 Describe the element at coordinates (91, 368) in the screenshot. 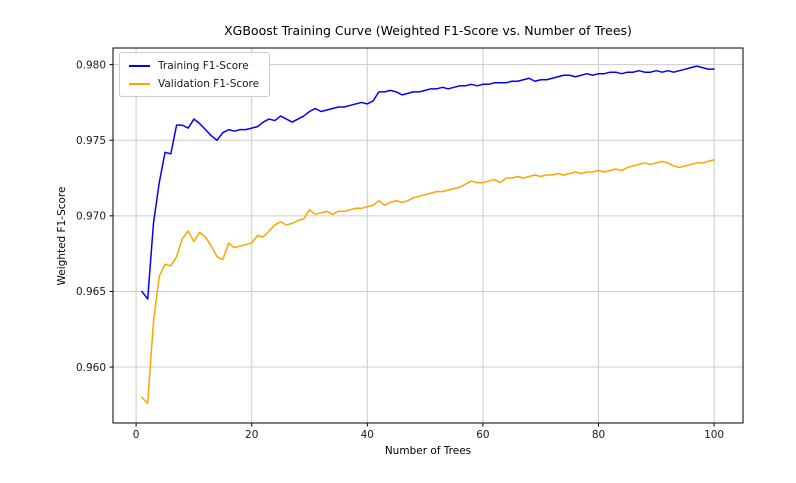

I see `y-tick-label: 0.960` at that location.